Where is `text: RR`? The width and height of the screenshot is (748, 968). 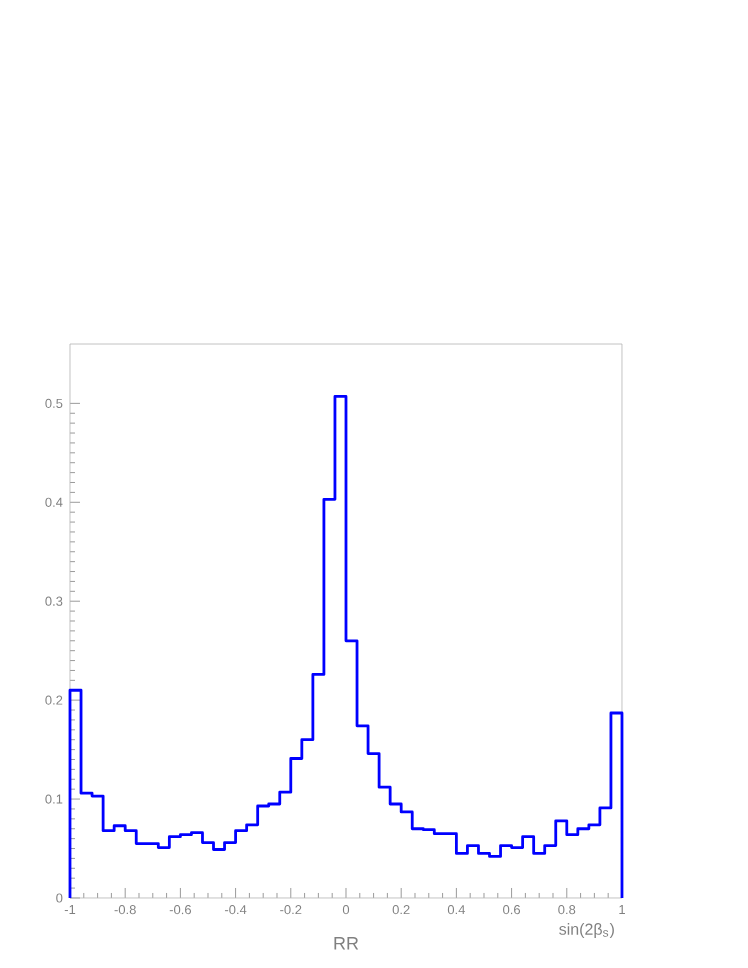 text: RR is located at coordinates (346, 943).